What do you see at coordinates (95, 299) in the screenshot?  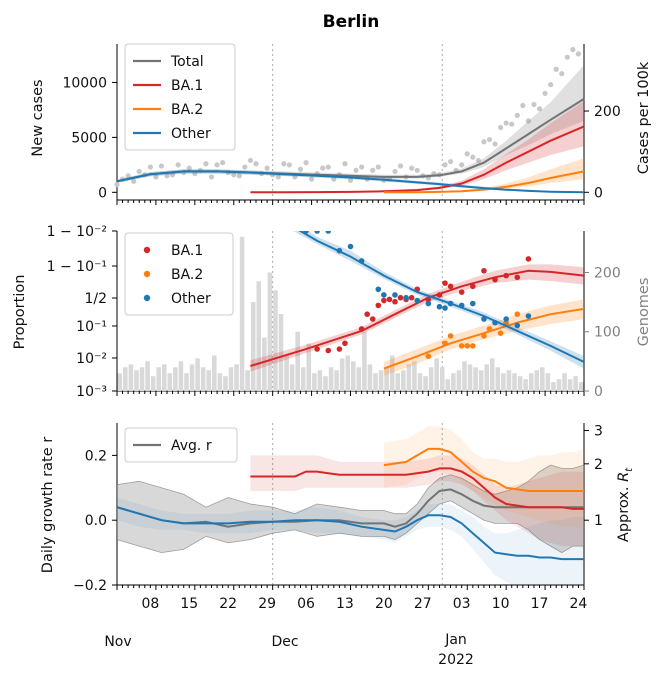 I see `y-tick-label: 1/2` at bounding box center [95, 299].